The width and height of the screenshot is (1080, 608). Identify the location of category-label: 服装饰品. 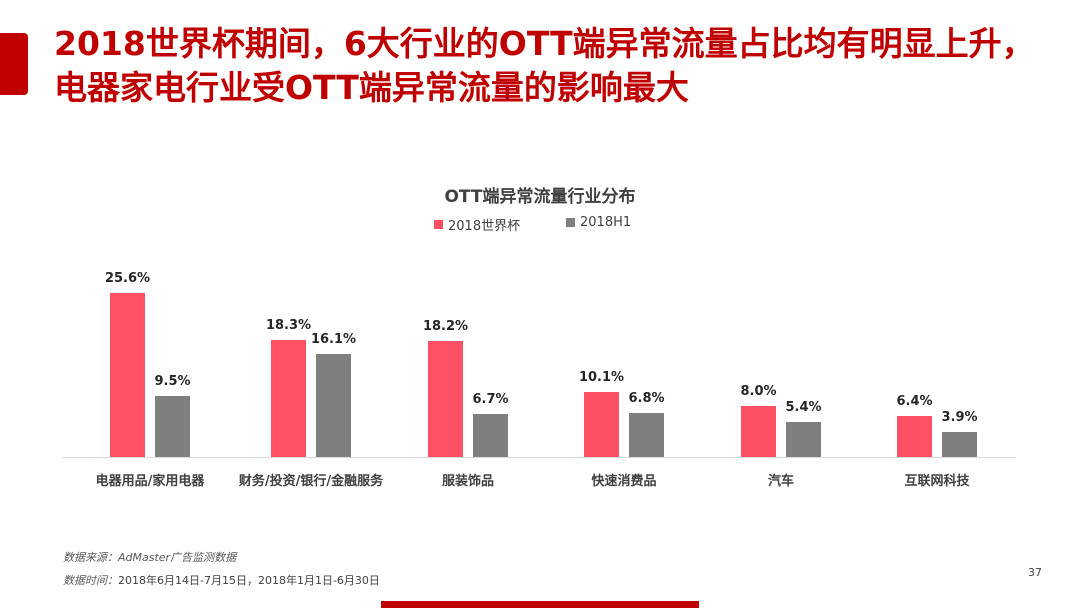
(467, 481).